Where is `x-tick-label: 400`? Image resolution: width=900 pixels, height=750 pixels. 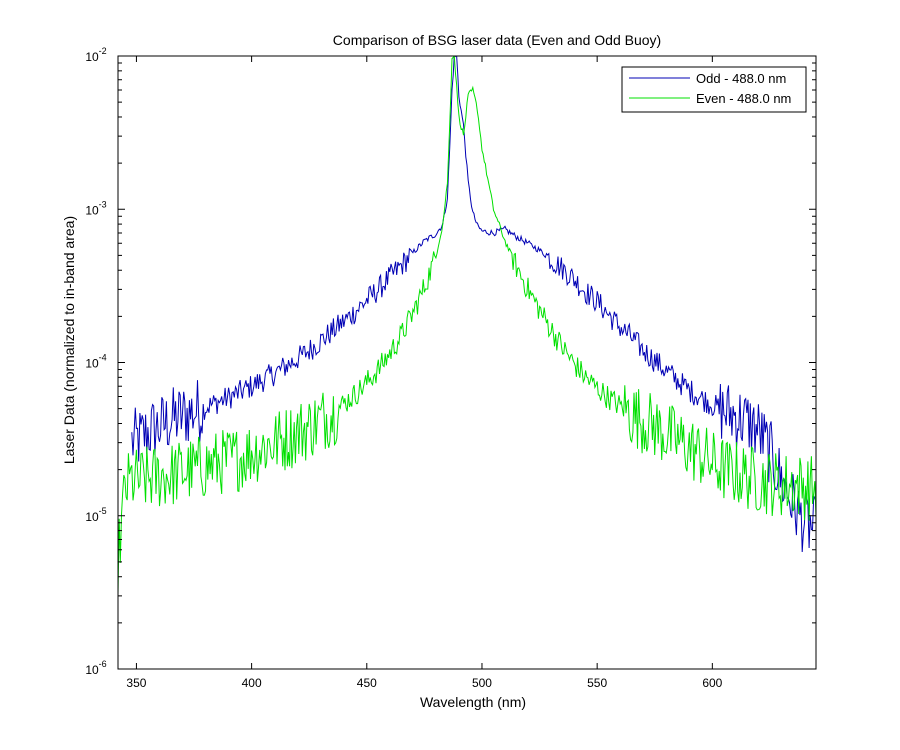
x-tick-label: 400 is located at coordinates (252, 683).